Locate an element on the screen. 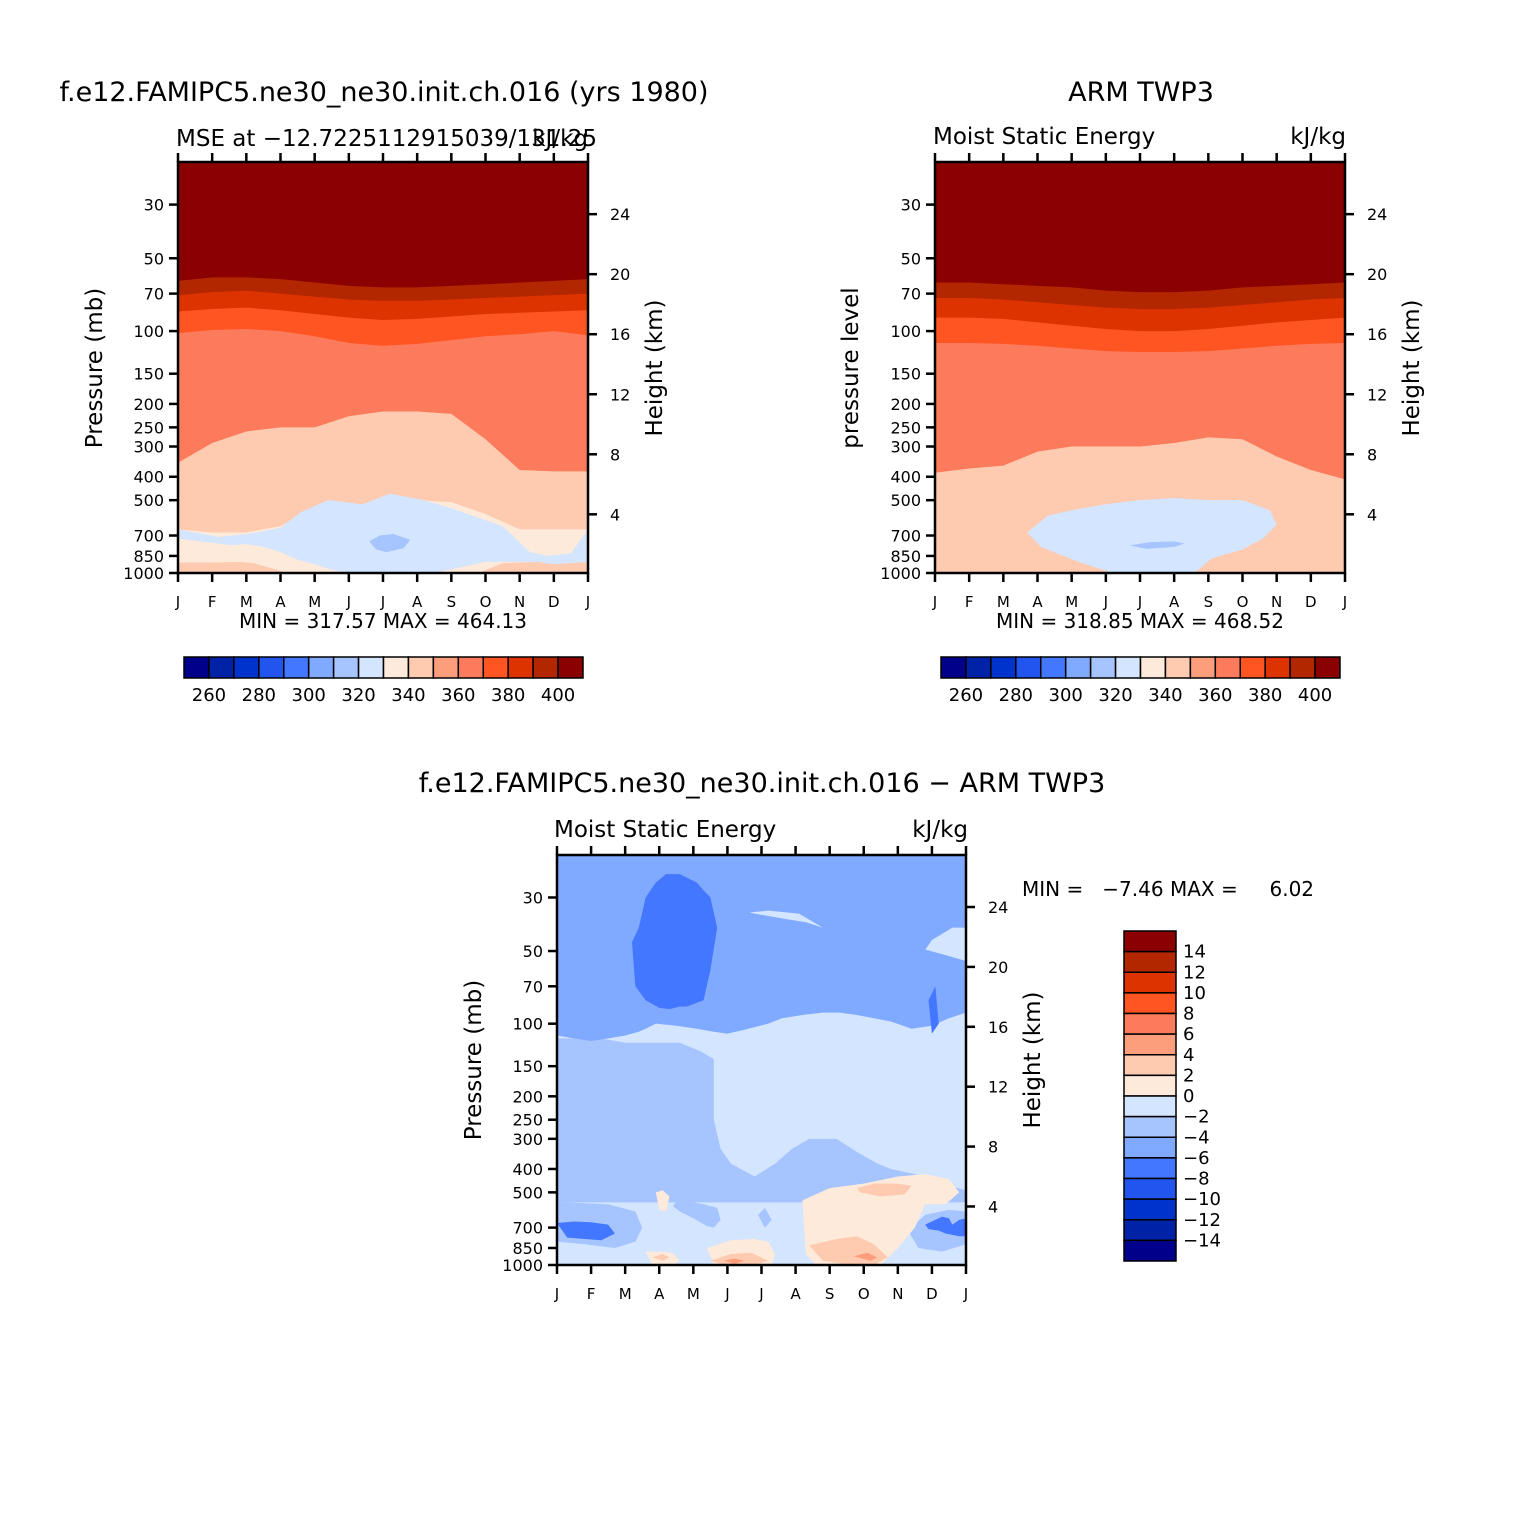 Image resolution: width=1524 pixels, height=1524 pixels. legend-label: −6 is located at coordinates (1196, 1158).